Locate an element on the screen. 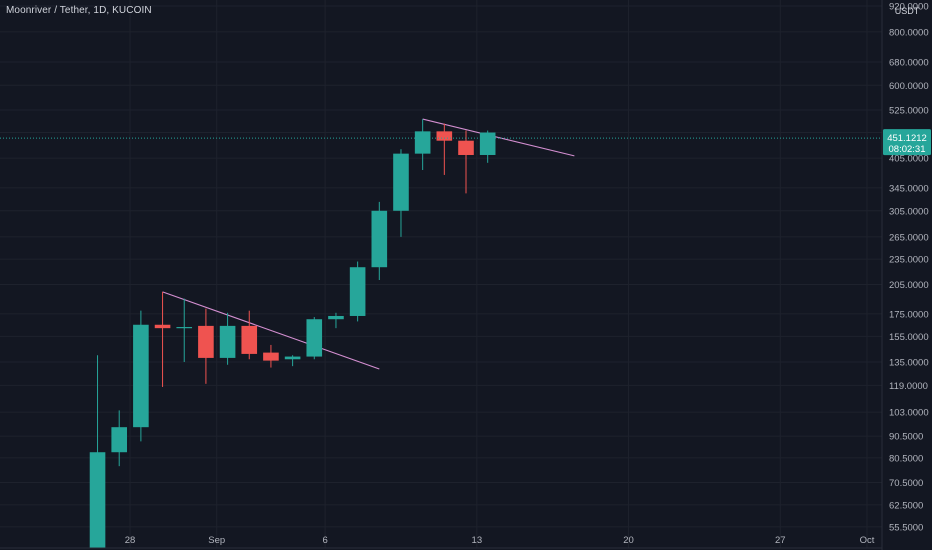  last-price-value: 451.1212 is located at coordinates (907, 138).